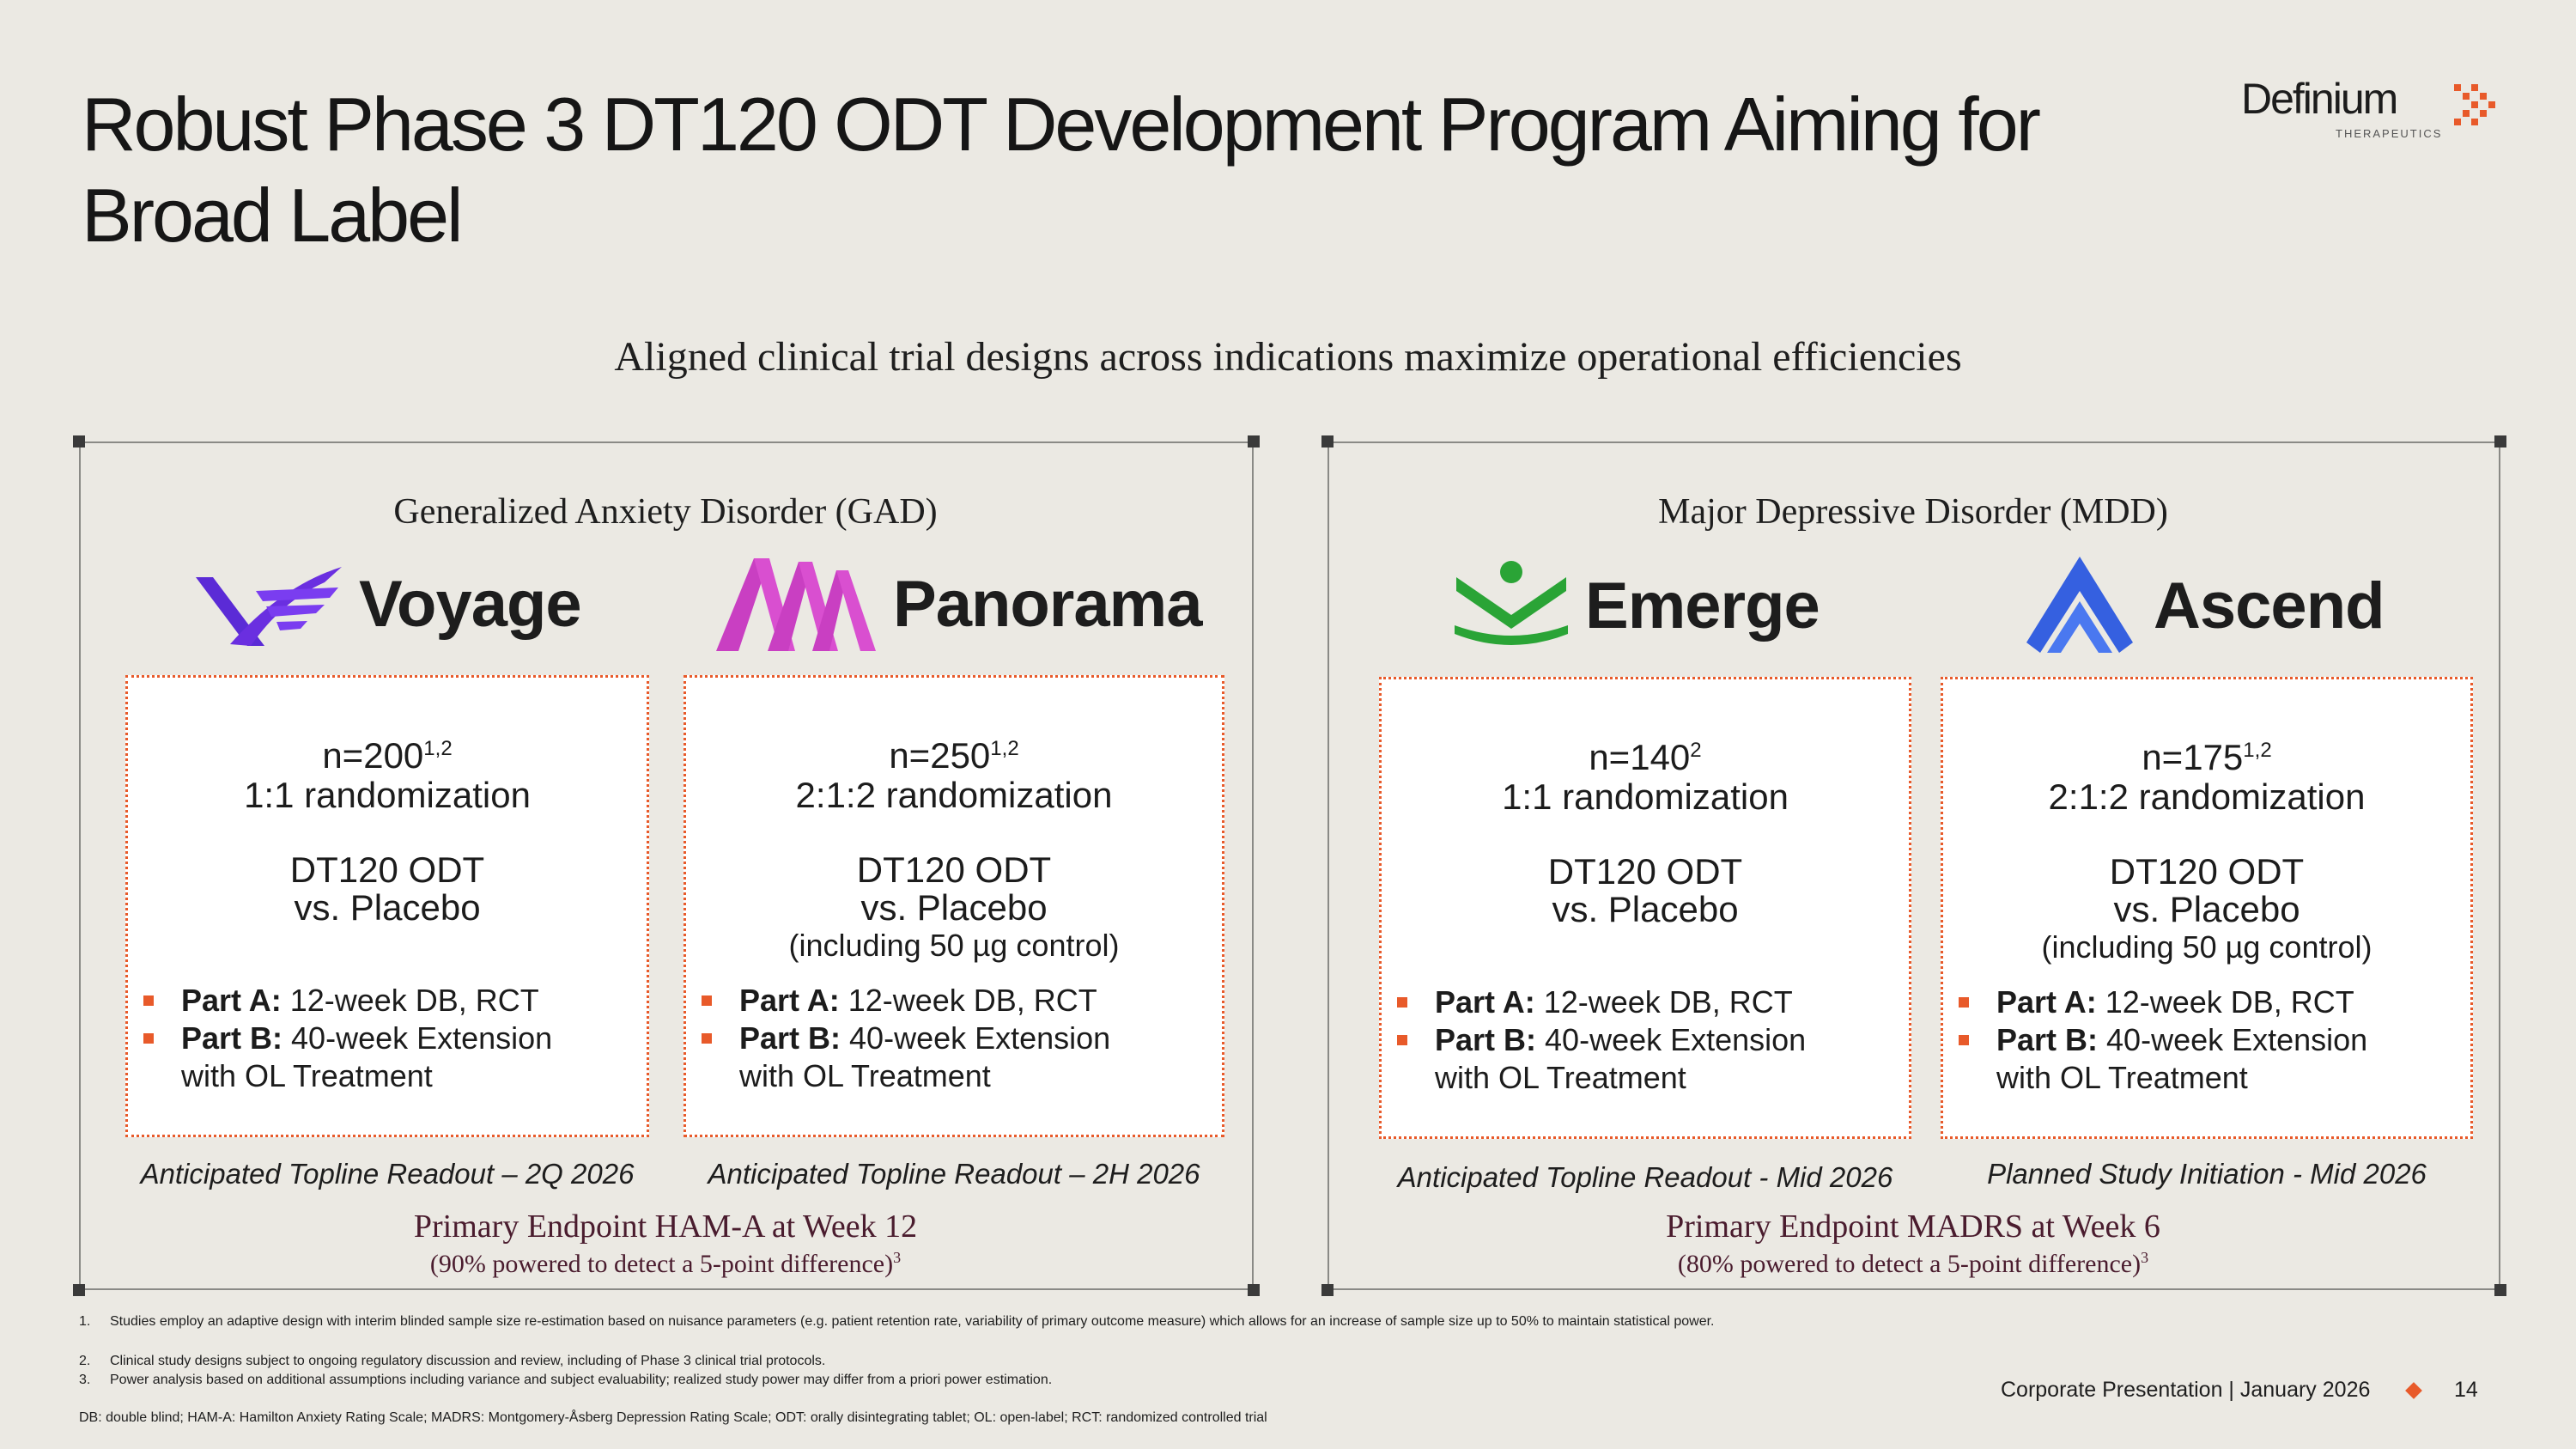  Describe the element at coordinates (954, 1174) in the screenshot. I see `readout-panorama: Anticipated Topline Readout – 2H 2026` at that location.